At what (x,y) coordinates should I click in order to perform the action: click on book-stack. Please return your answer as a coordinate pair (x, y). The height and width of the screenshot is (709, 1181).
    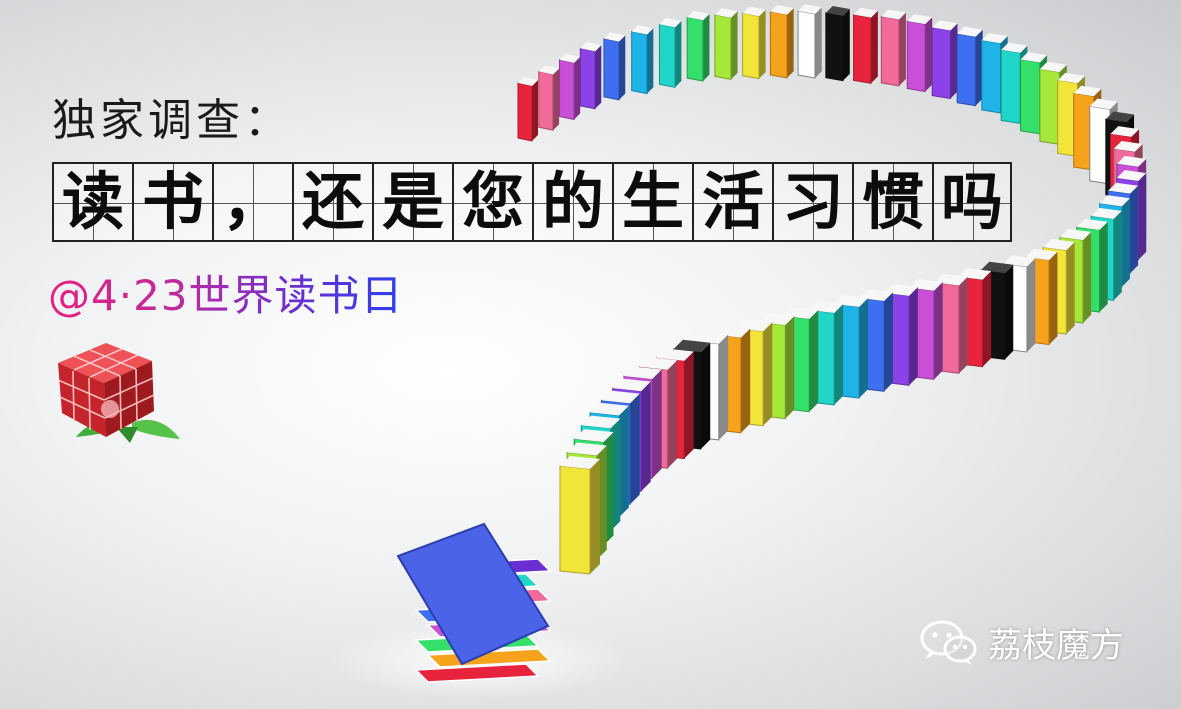
    Looking at the image, I should click on (474, 602).